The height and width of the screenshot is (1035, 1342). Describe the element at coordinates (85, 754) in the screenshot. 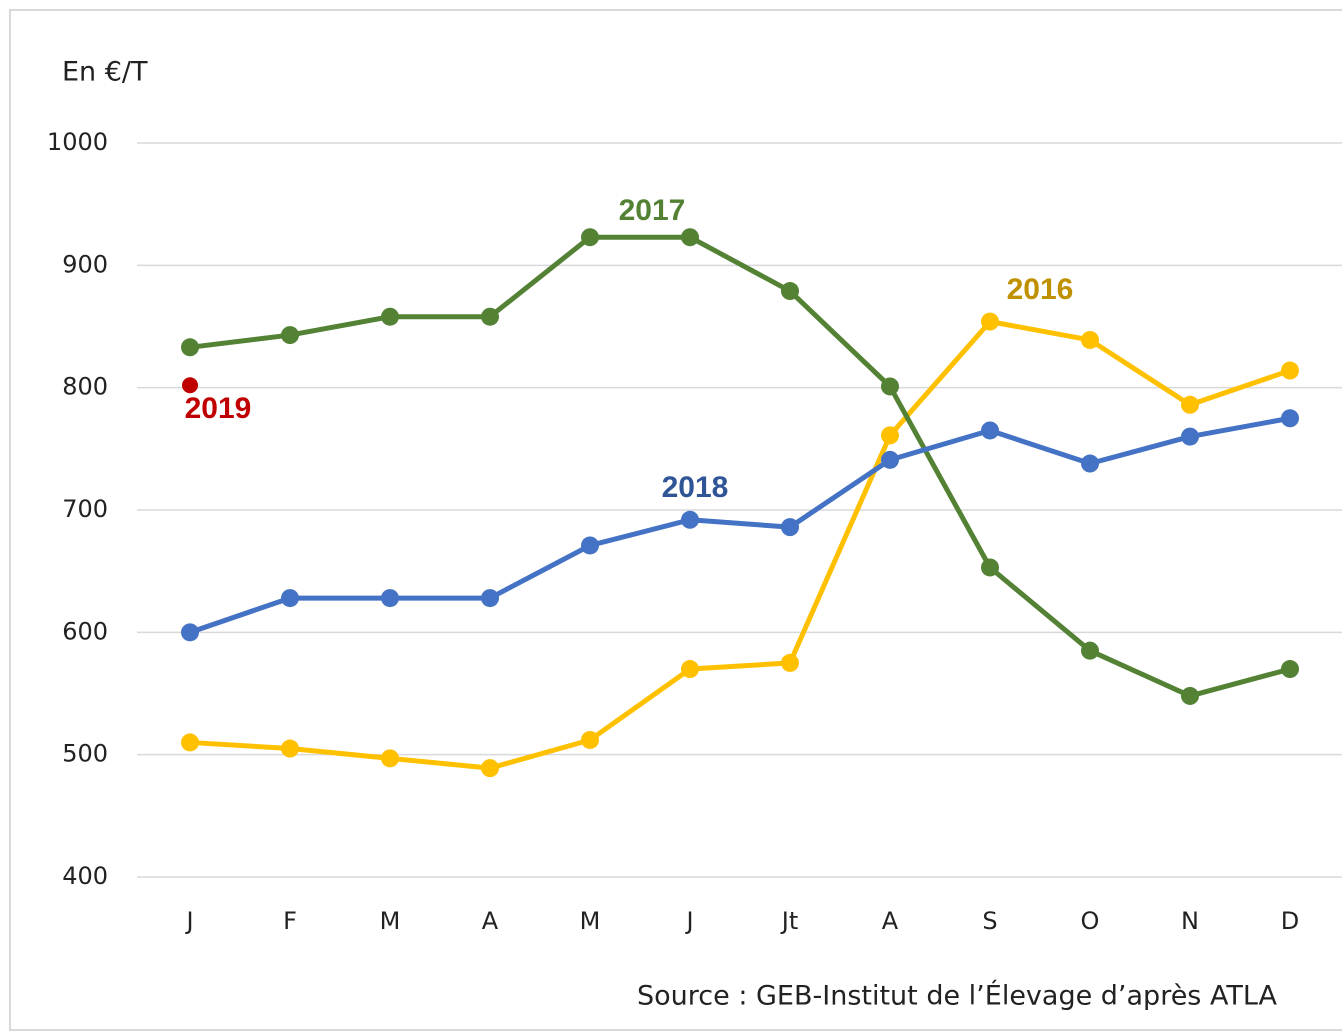

I see `y-tick-label: 500` at that location.